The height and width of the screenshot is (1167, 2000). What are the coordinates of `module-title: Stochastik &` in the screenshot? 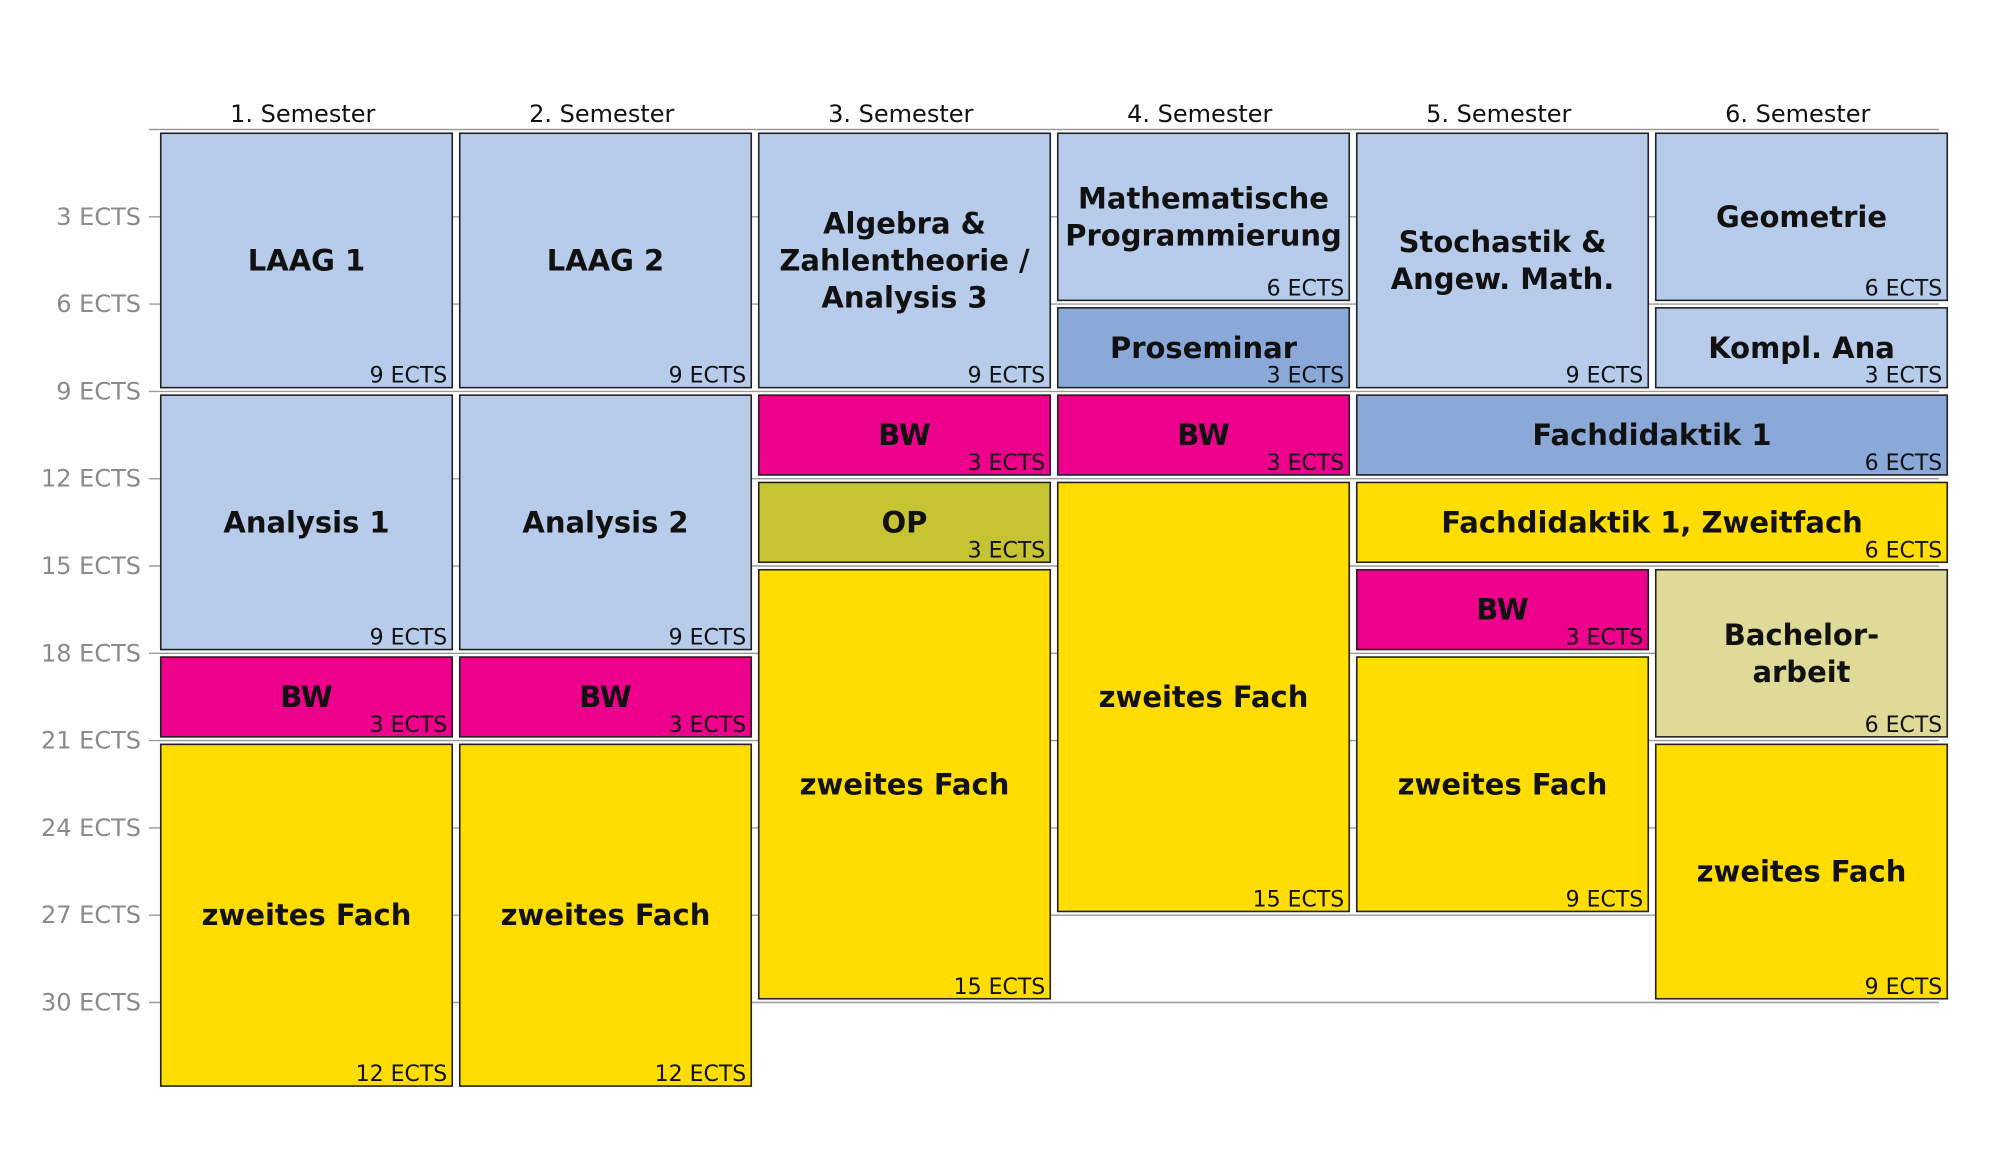 It's located at (1503, 242).